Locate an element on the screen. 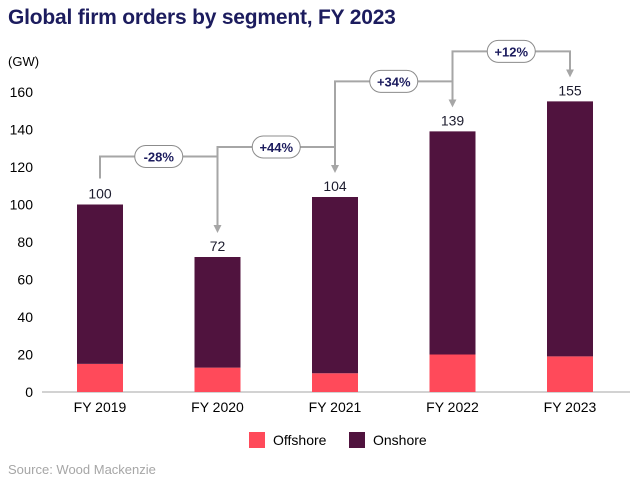 This screenshot has height=493, width=640. change-label: +44% is located at coordinates (276, 147).